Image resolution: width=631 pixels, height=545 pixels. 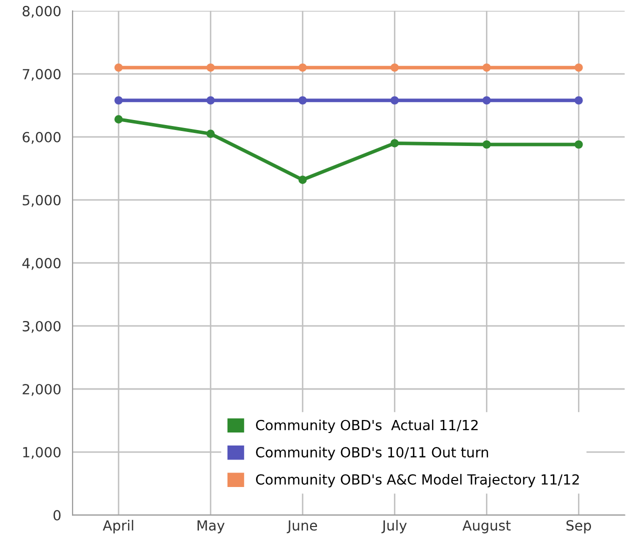 I want to click on y-tick-label: 7,000, so click(x=41, y=74).